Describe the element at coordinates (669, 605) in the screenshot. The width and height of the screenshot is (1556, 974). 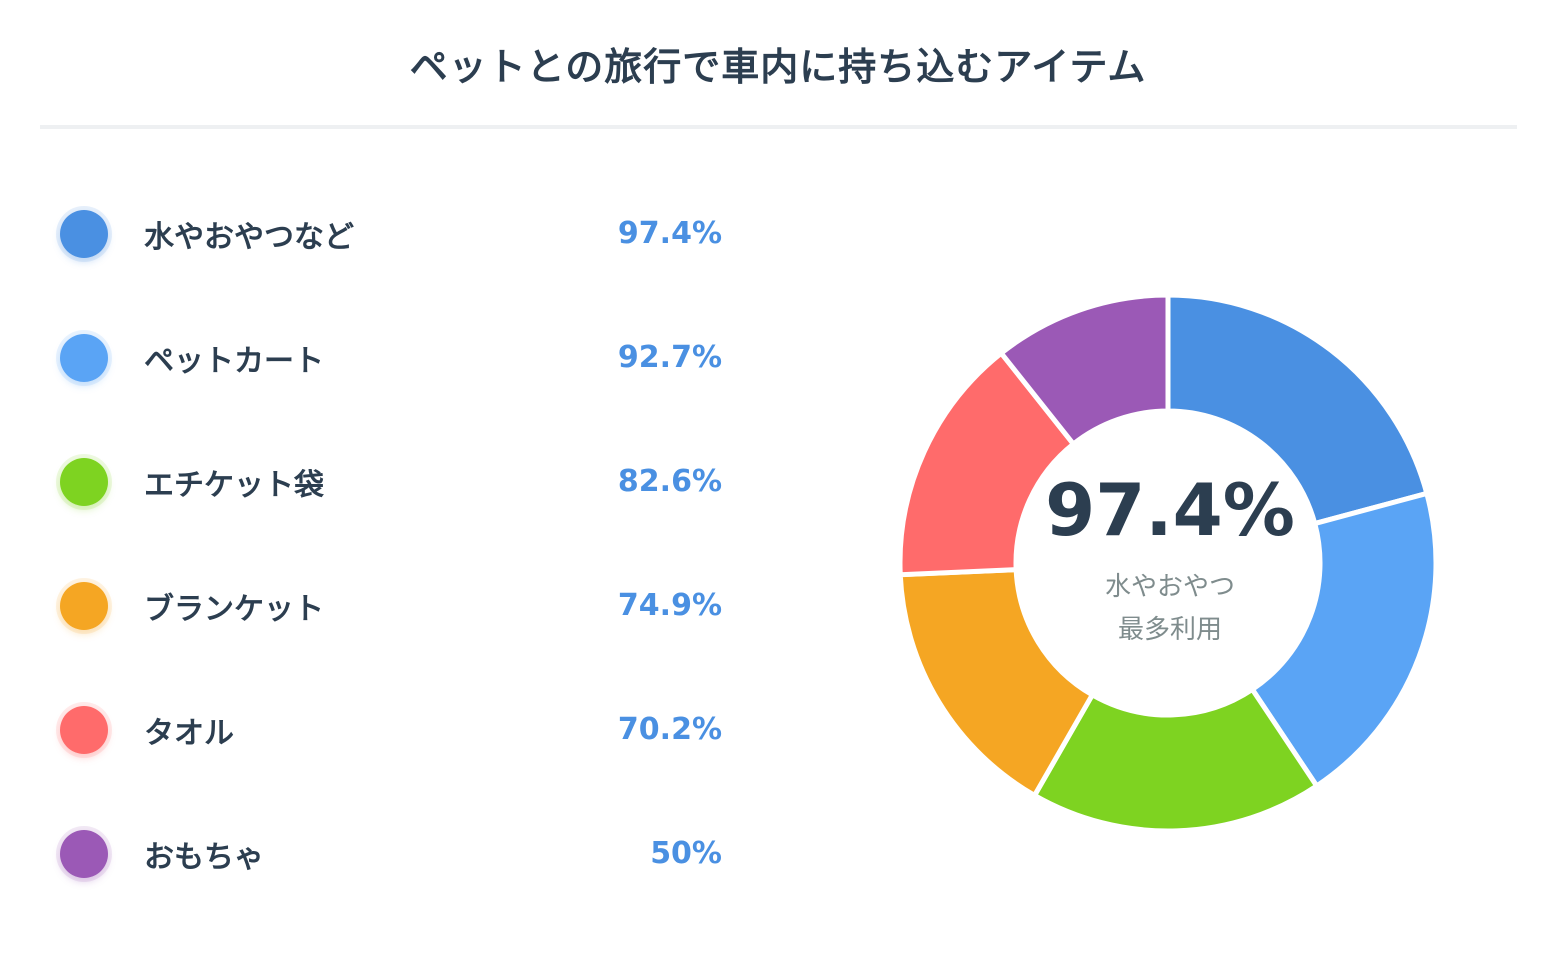
I see `legend-value: 74.9%` at that location.